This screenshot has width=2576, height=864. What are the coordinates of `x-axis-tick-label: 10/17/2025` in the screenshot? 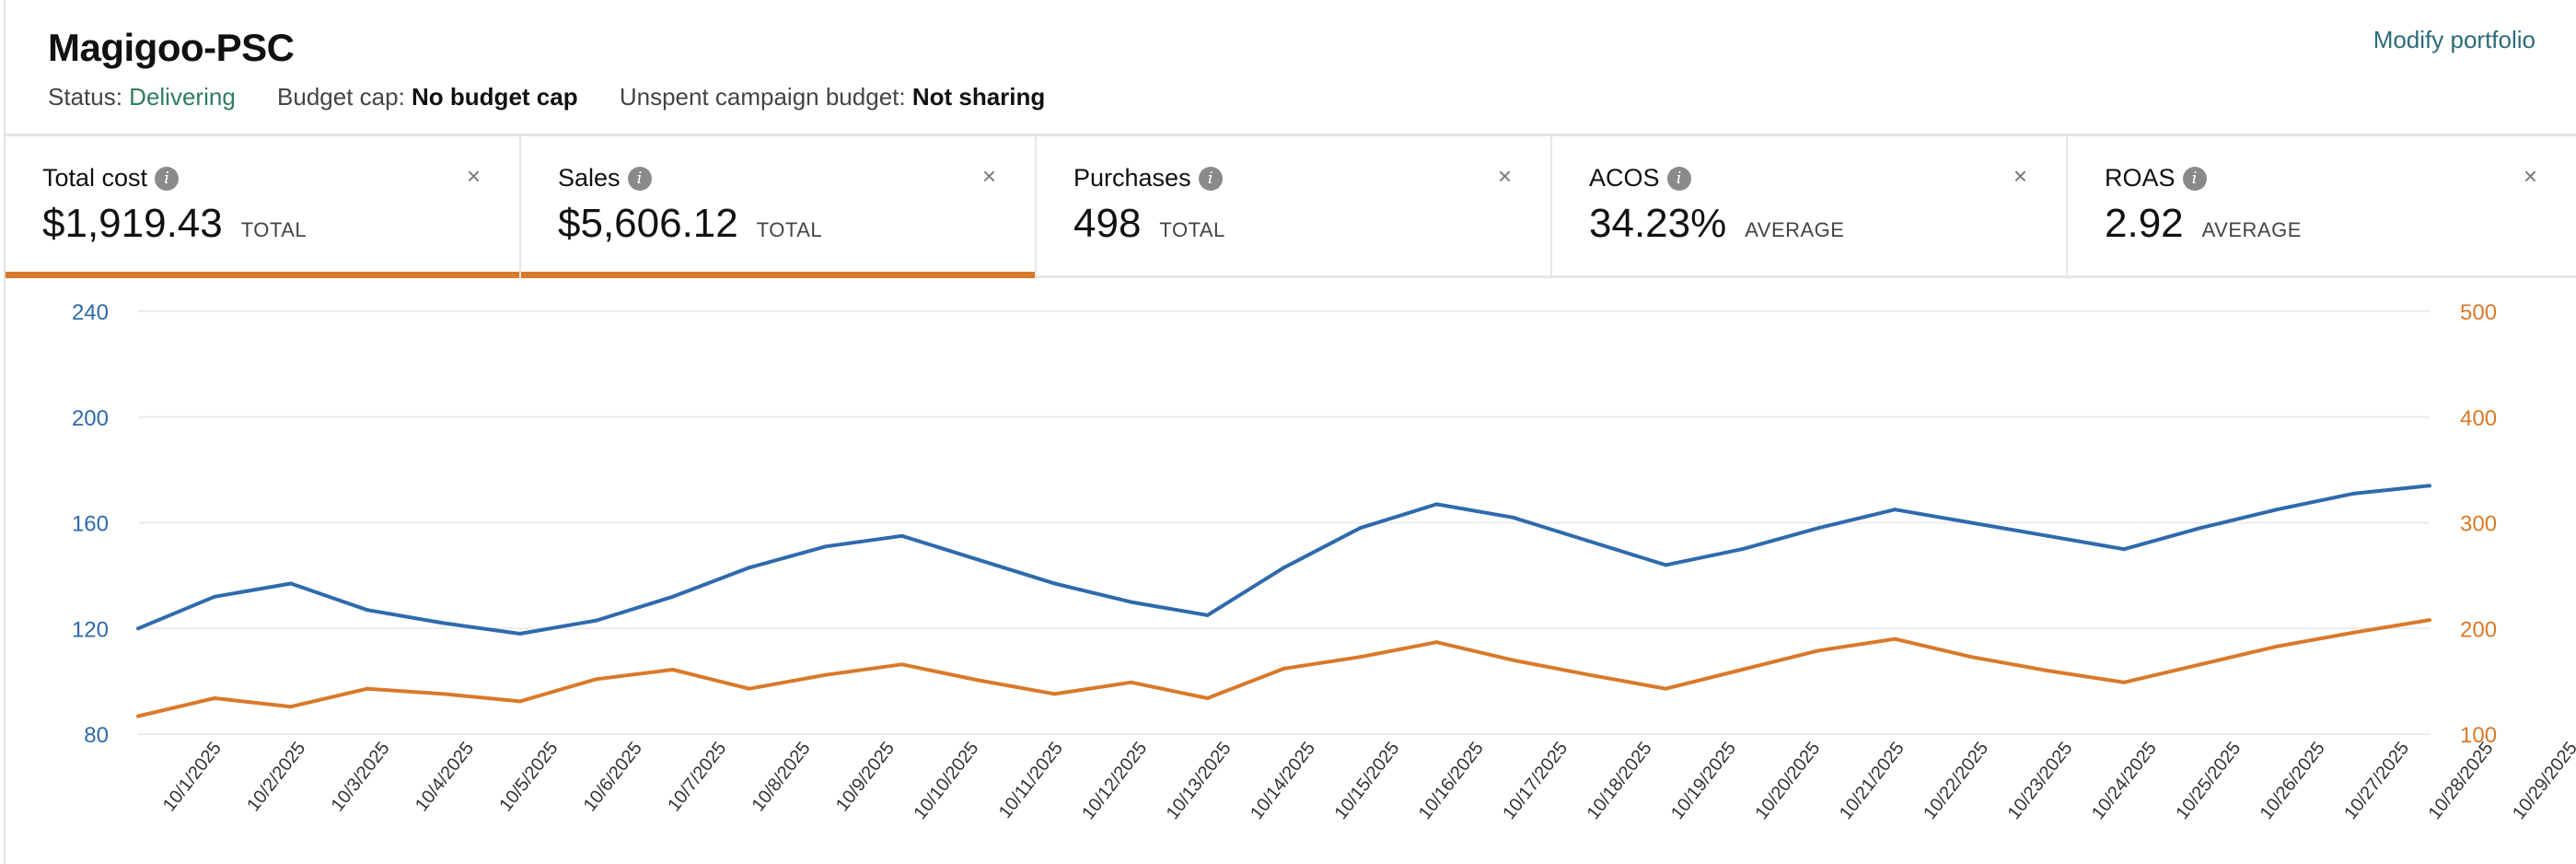 It's located at (1535, 781).